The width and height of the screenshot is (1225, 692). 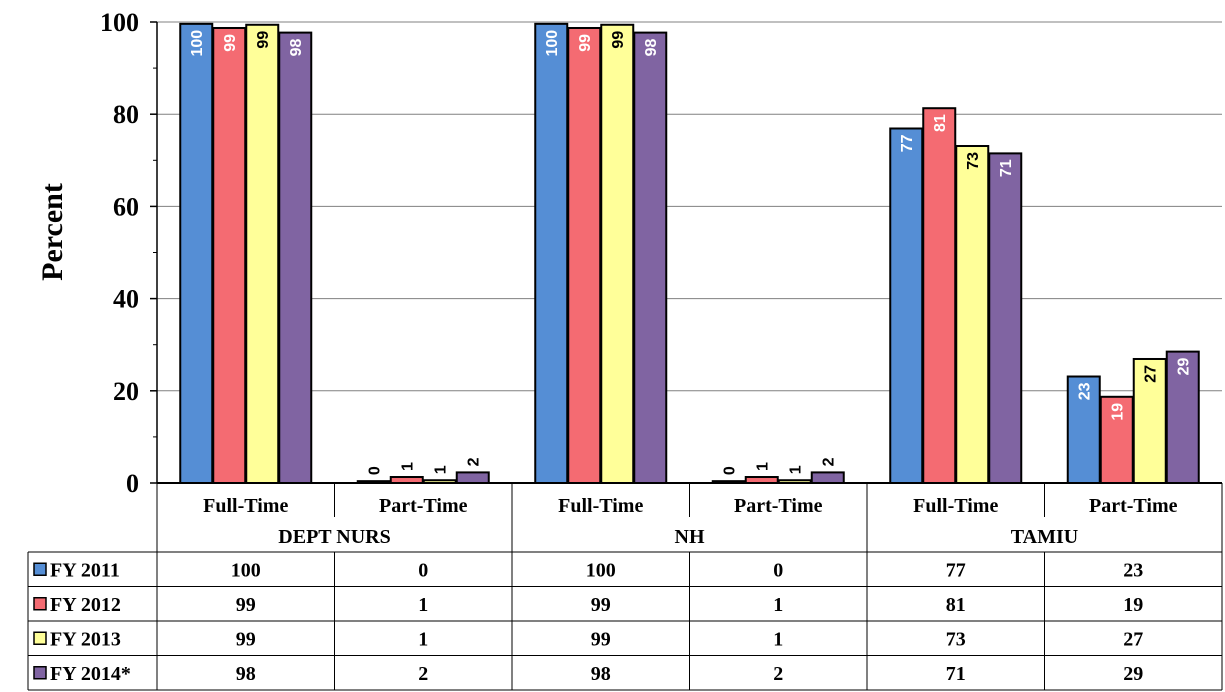 What do you see at coordinates (90, 674) in the screenshot?
I see `legend-series-name: FY 2014*` at bounding box center [90, 674].